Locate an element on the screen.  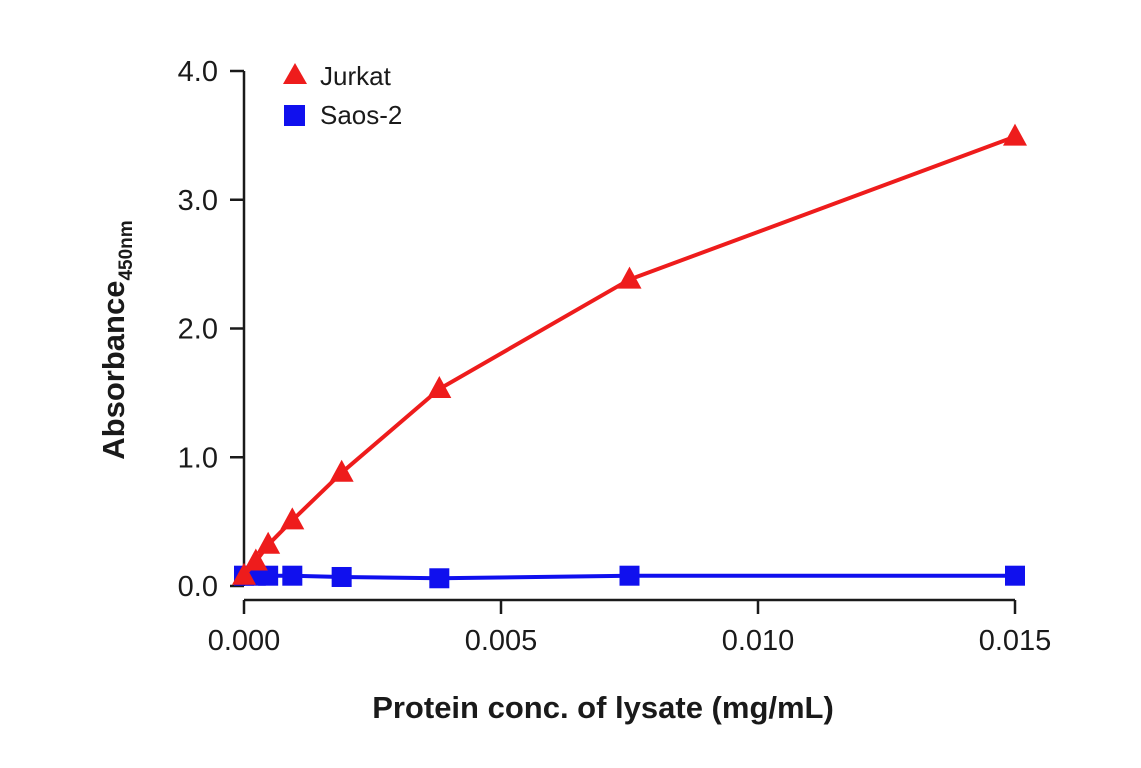
y-tick-label: 1.0 is located at coordinates (198, 458).